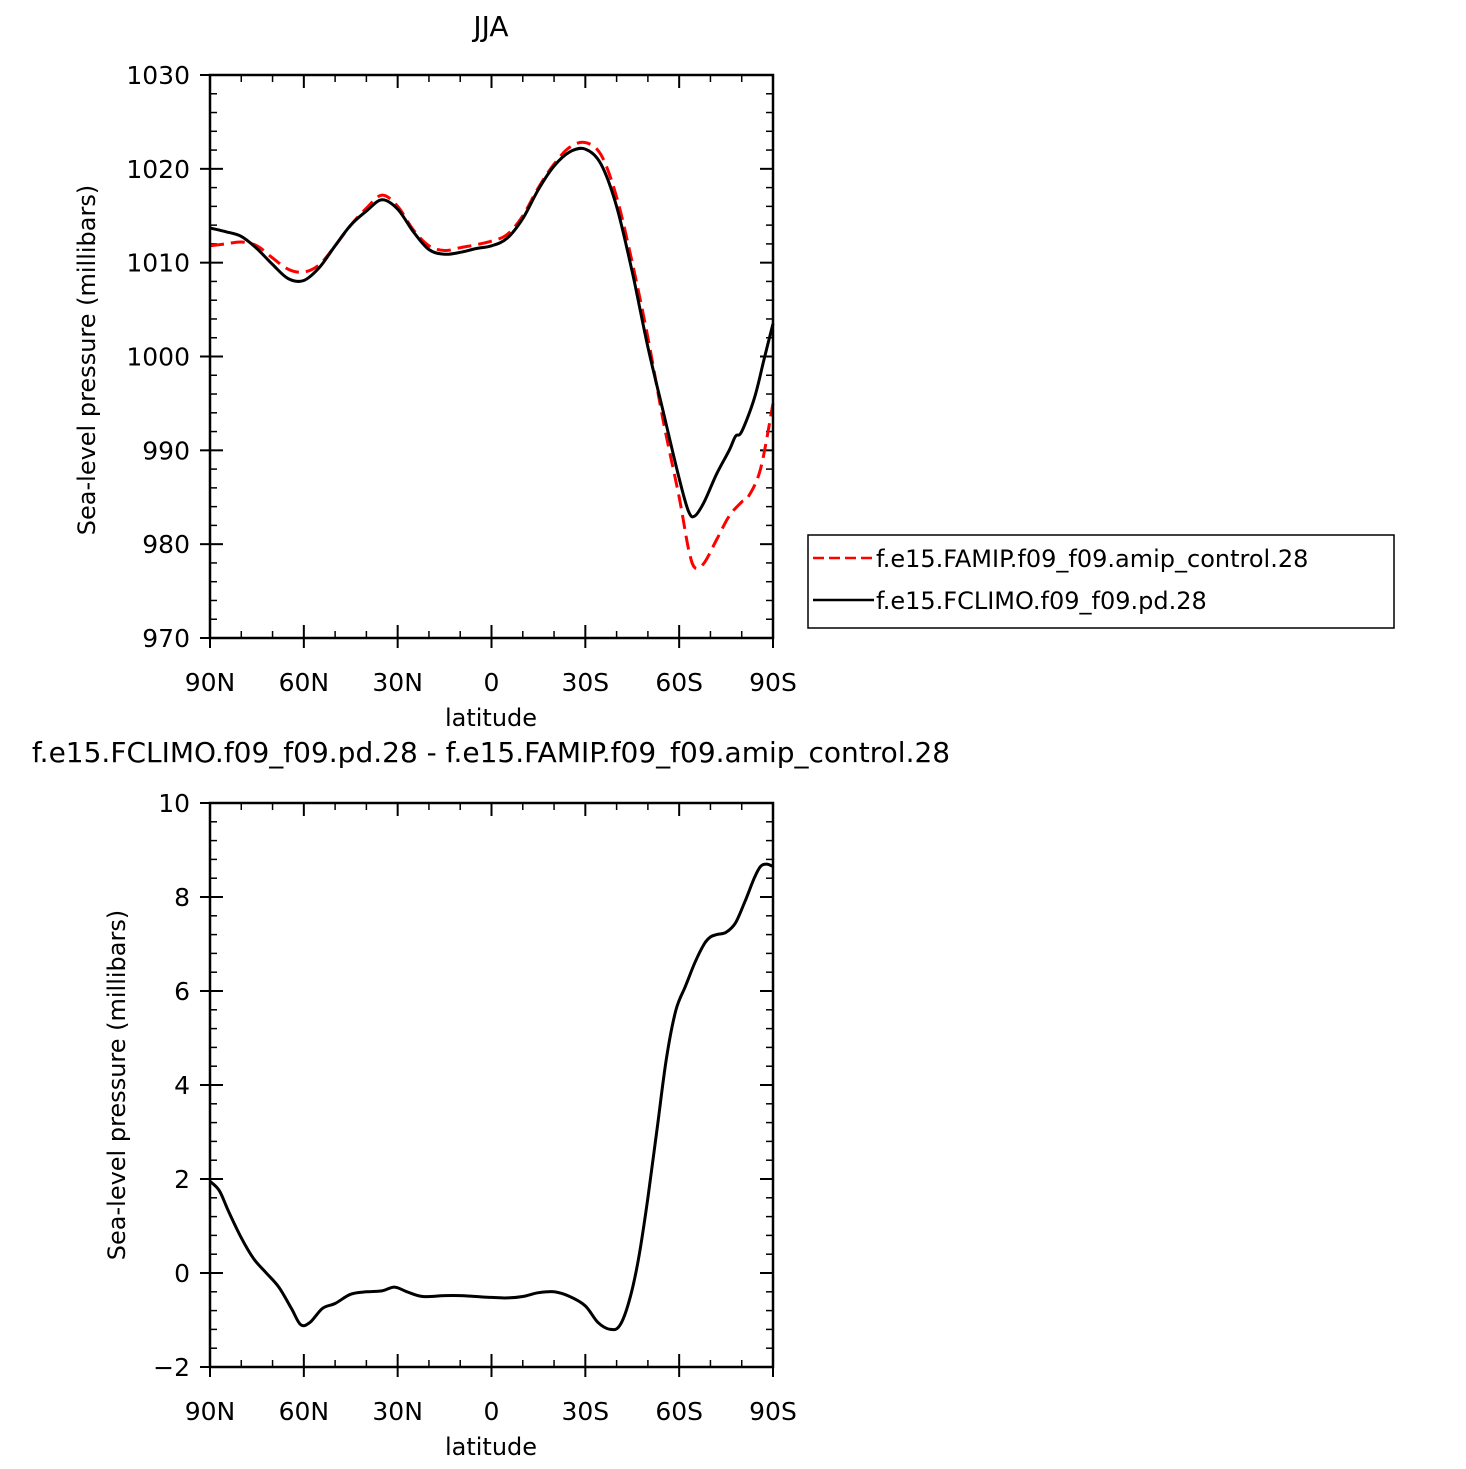  I want to click on y-tick-label: 1010, so click(158, 263).